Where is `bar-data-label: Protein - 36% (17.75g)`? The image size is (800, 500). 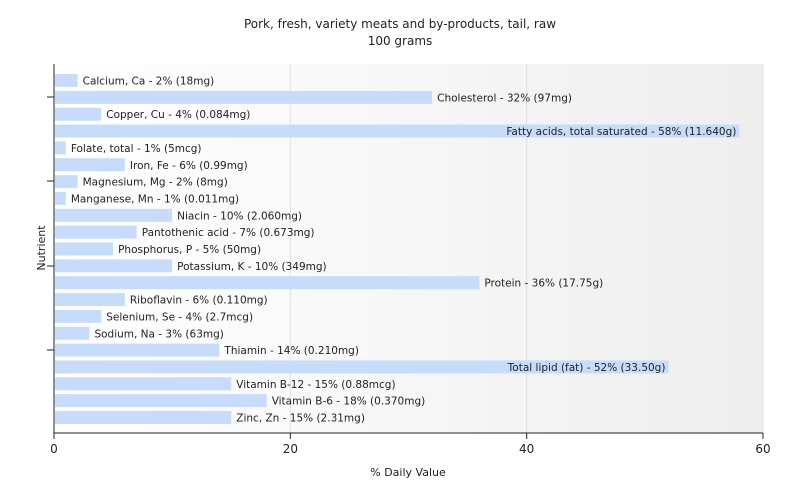
bar-data-label: Protein - 36% (17.75g) is located at coordinates (543, 284).